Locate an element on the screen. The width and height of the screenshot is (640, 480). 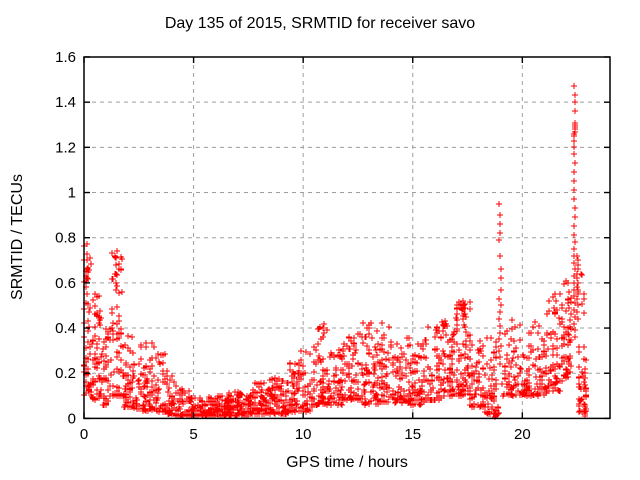
y-tick-label: 0.6 is located at coordinates (65, 283).